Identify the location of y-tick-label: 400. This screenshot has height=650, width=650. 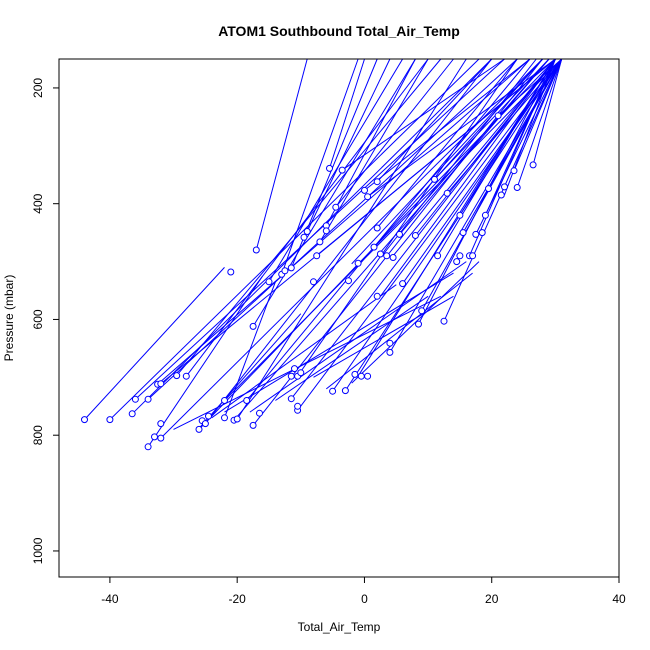
(38, 203).